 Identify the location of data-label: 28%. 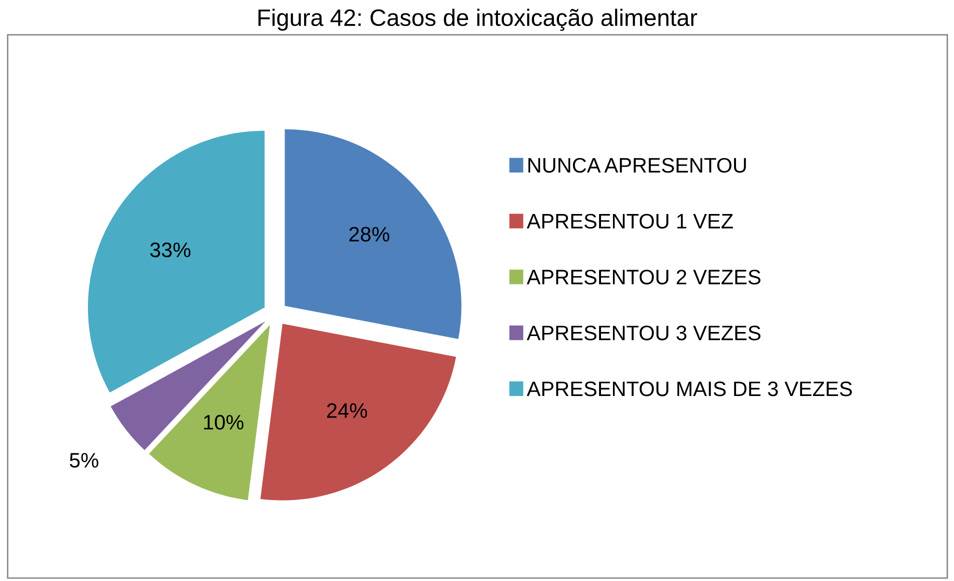
(369, 234).